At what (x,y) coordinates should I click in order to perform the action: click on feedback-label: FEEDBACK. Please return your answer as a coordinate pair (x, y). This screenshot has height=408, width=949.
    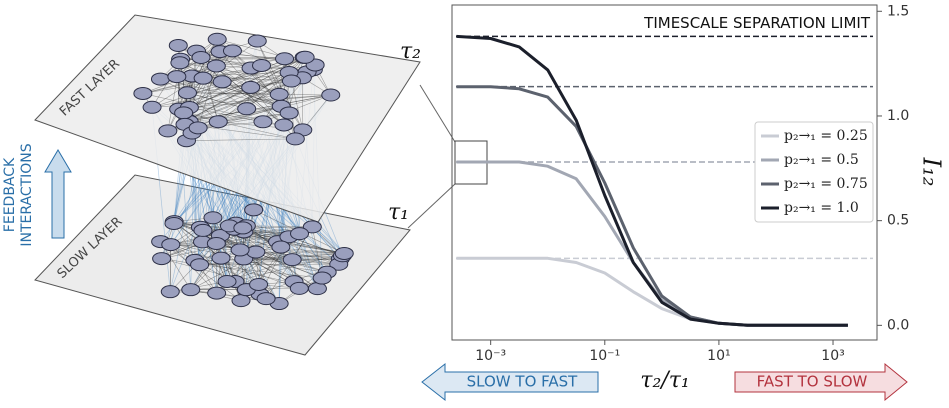
    Looking at the image, I should click on (10, 194).